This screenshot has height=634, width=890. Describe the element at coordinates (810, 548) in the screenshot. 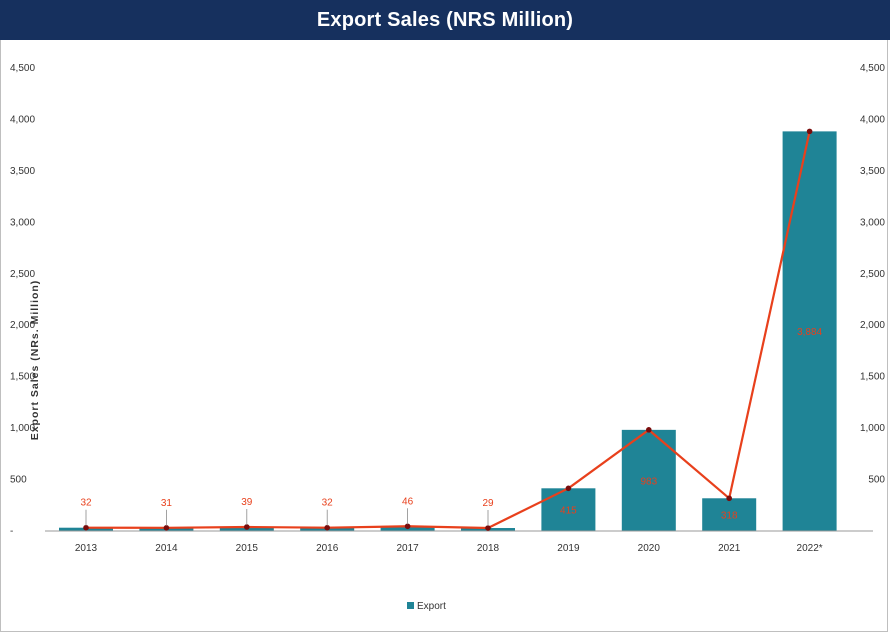

I see `x-tick-label: 2022*` at that location.